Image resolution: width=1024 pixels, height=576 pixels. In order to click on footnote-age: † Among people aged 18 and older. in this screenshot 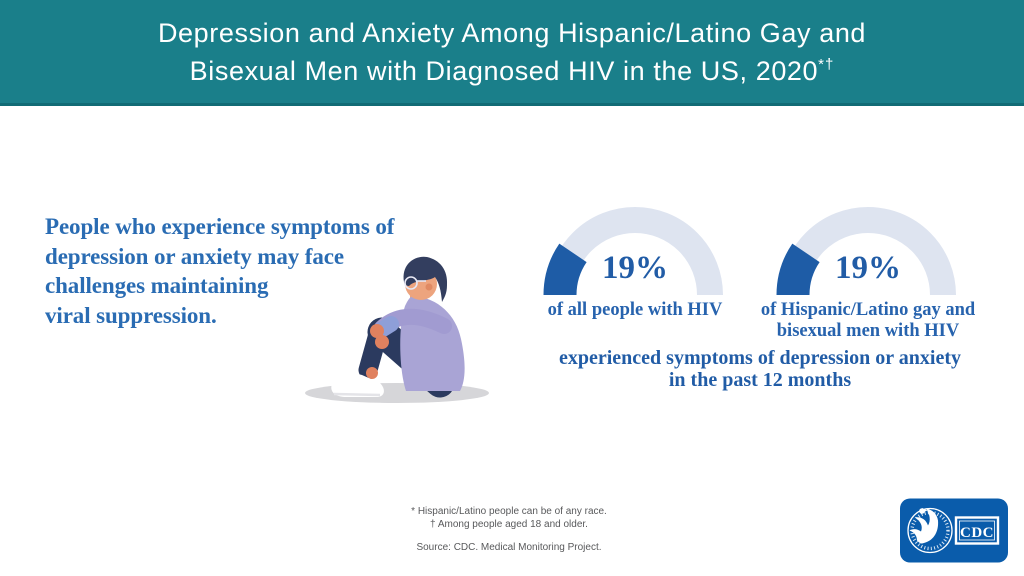, I will do `click(509, 524)`.